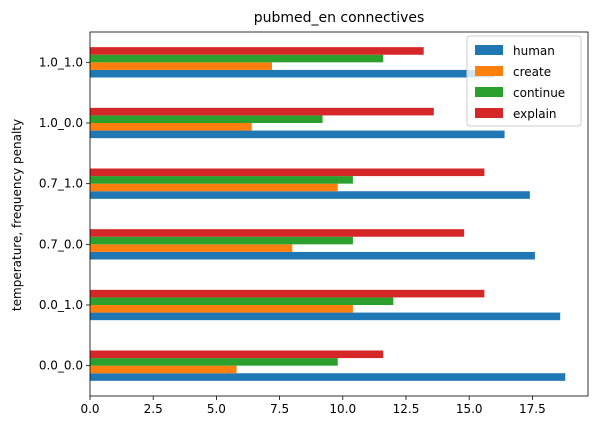  I want to click on x-tick-label: 10.0, so click(342, 409).